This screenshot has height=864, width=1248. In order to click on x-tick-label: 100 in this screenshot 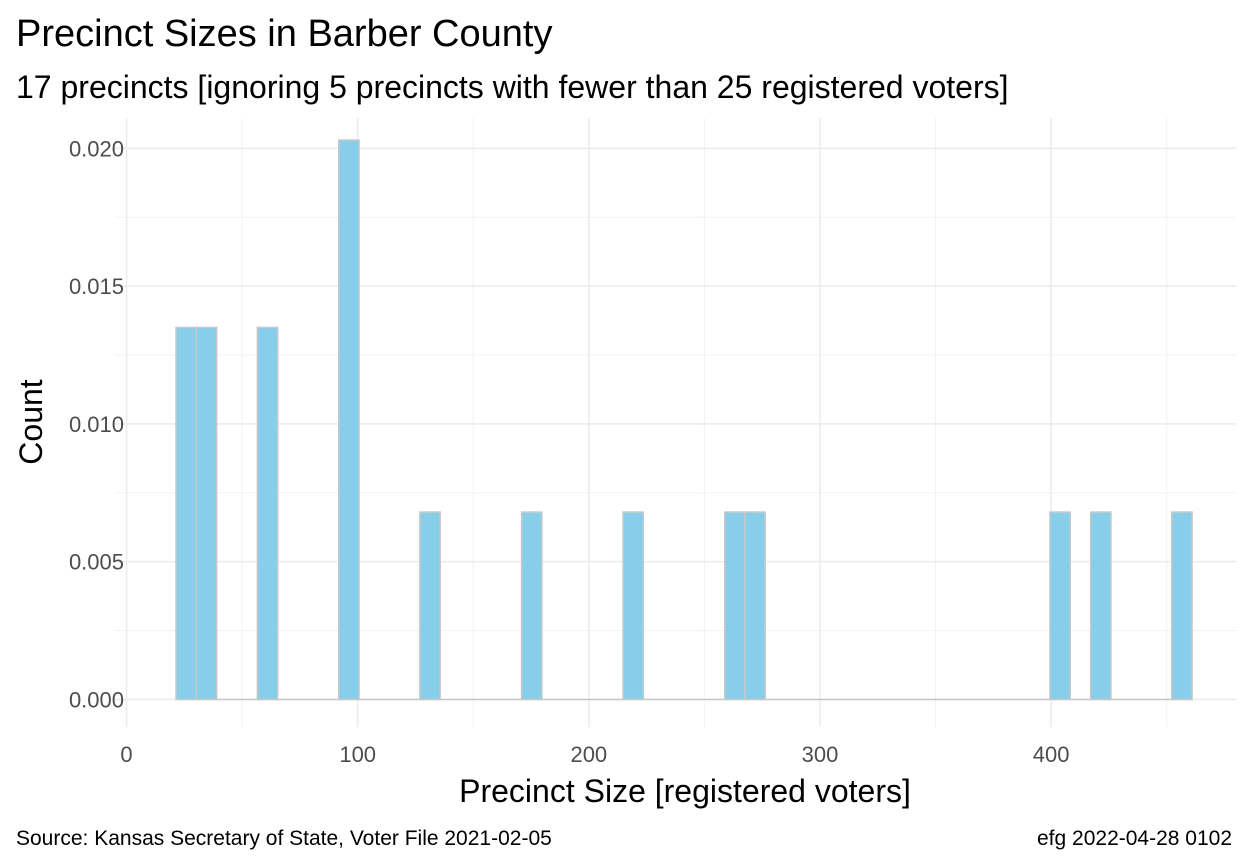, I will do `click(357, 754)`.